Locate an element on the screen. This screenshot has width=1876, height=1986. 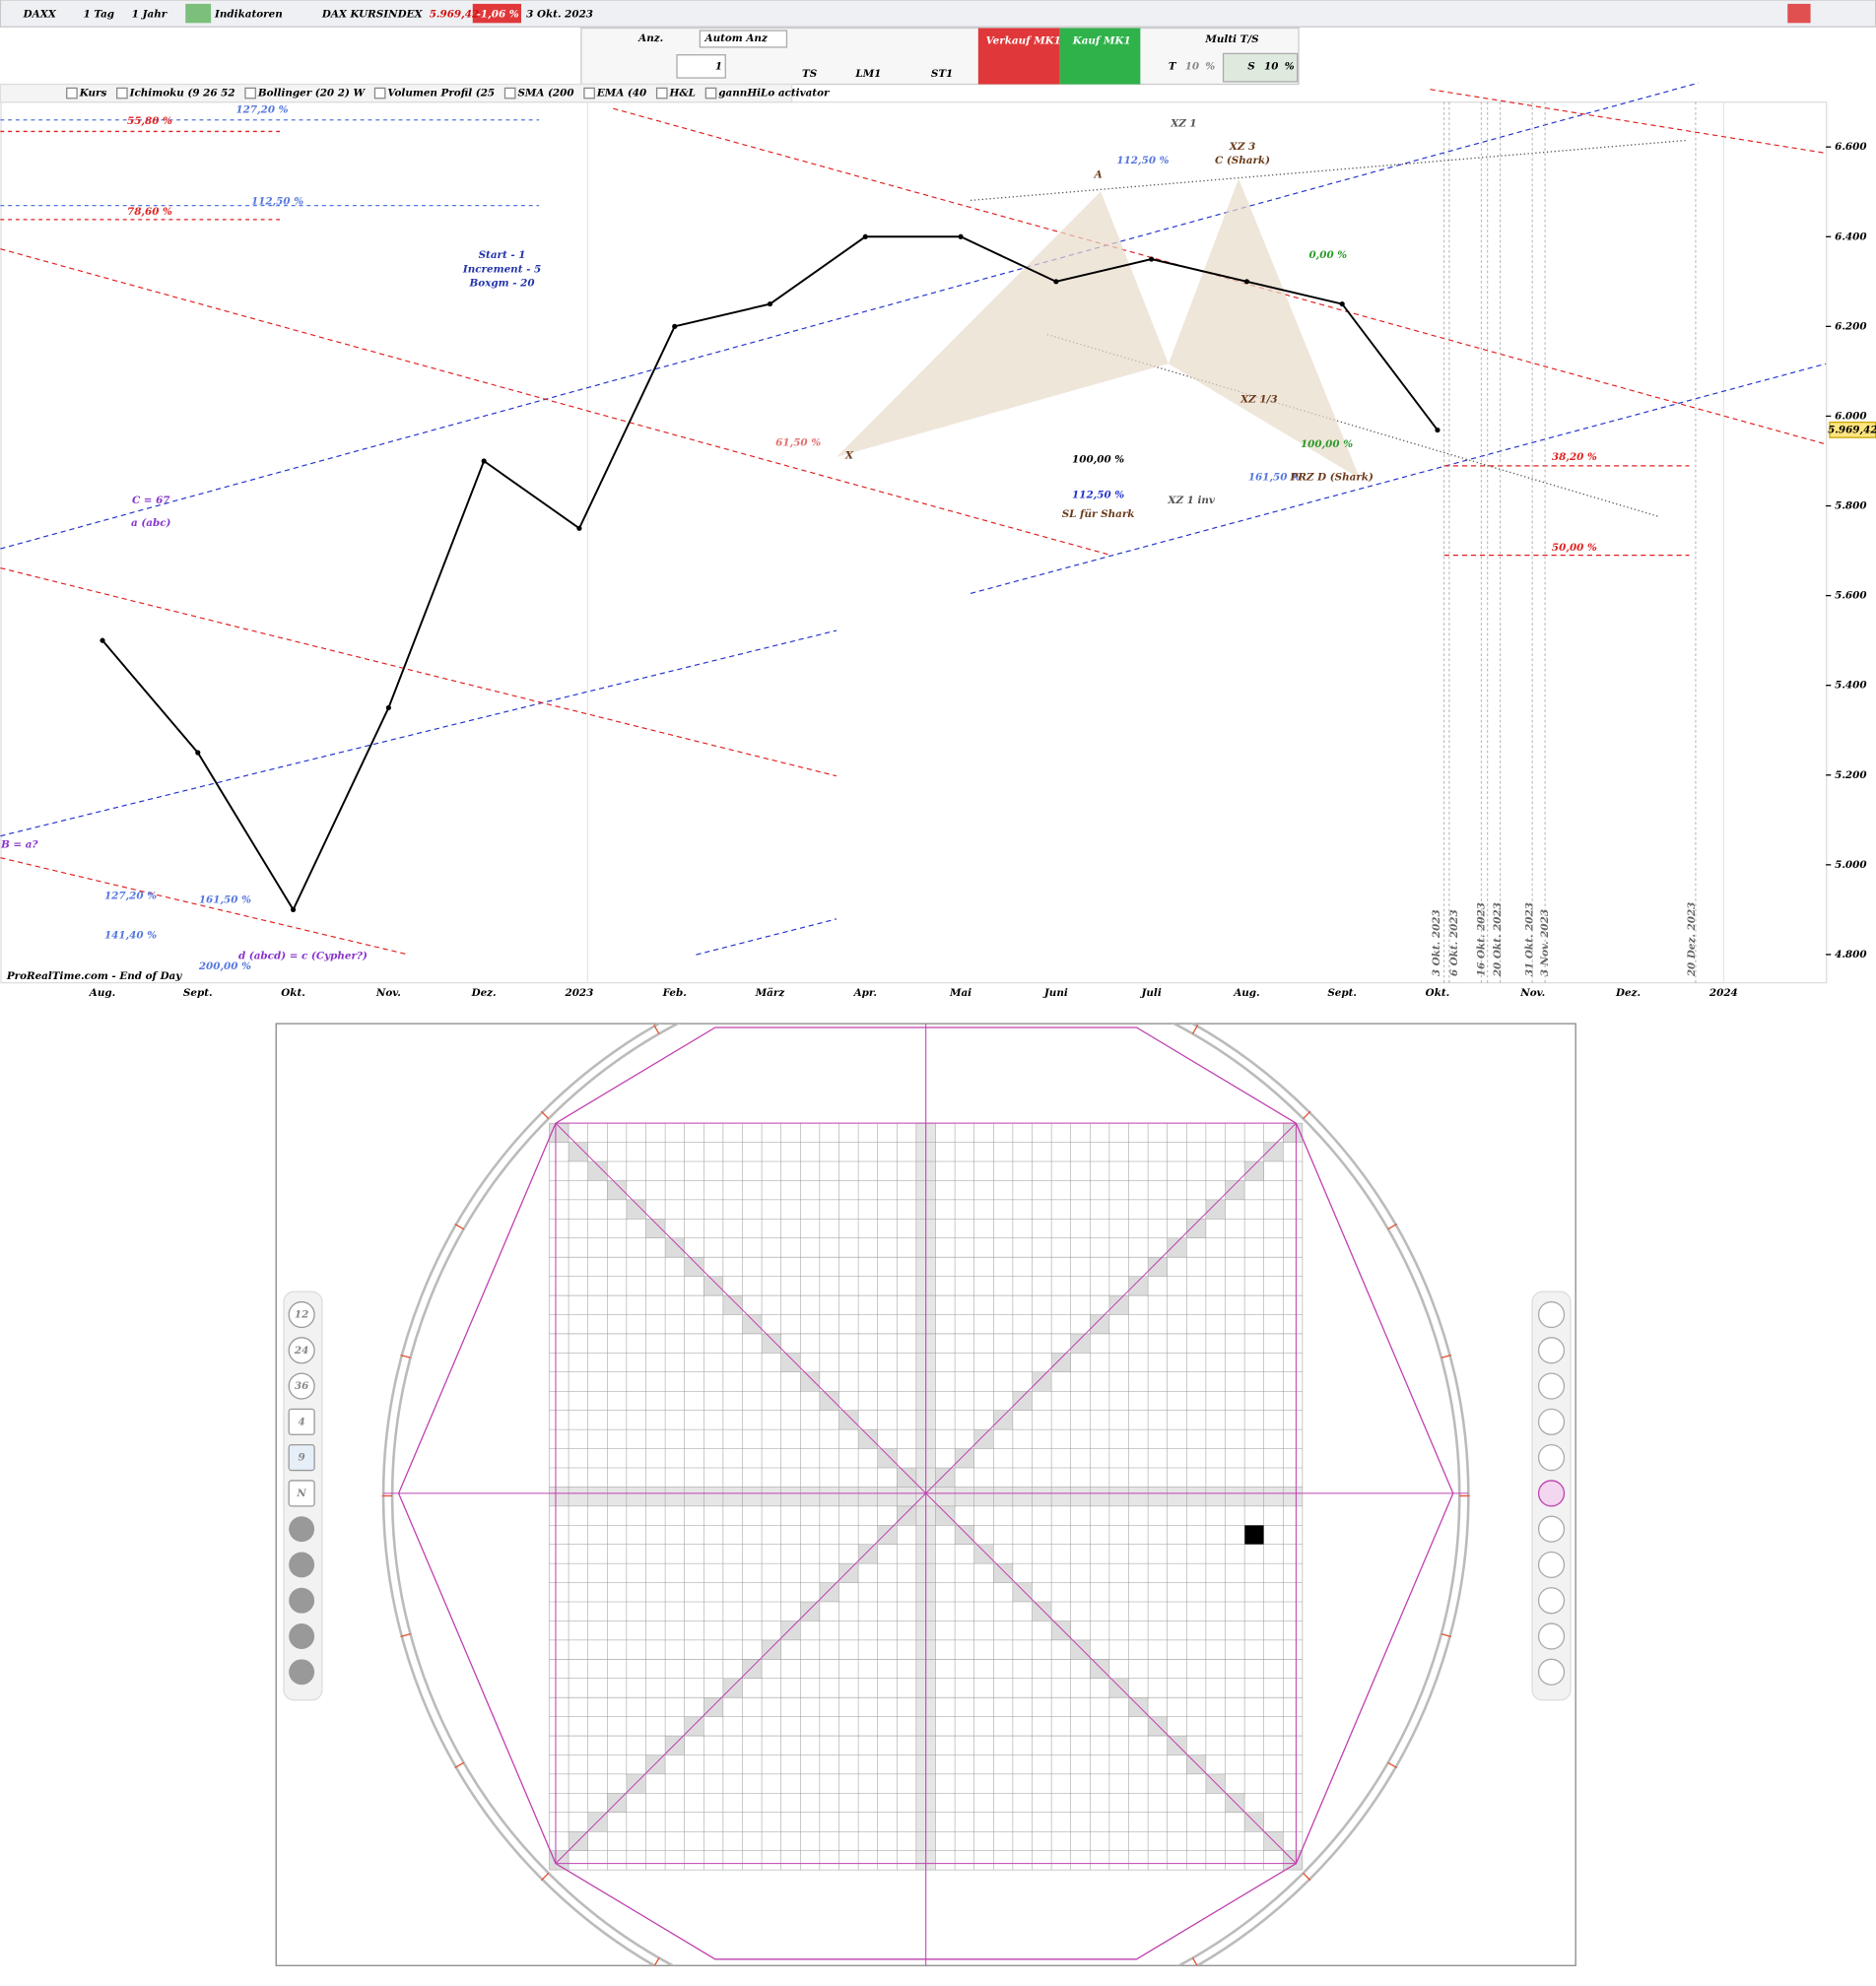
order-panel-item: ST1 is located at coordinates (942, 74).